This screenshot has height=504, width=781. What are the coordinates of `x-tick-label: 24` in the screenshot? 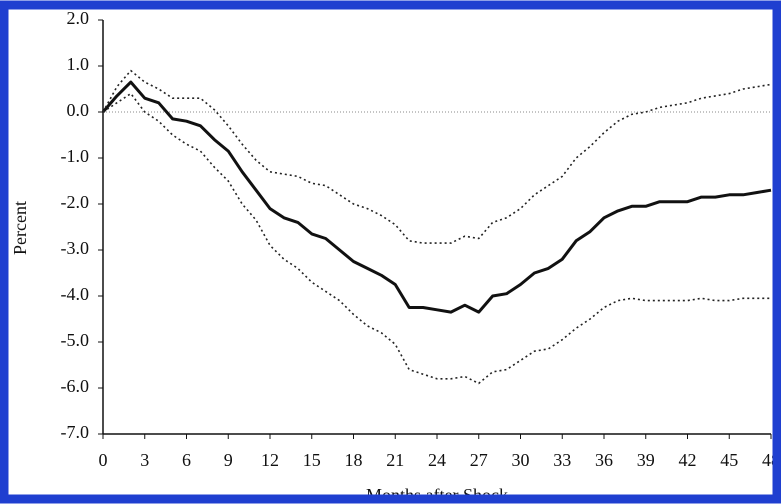 It's located at (437, 460).